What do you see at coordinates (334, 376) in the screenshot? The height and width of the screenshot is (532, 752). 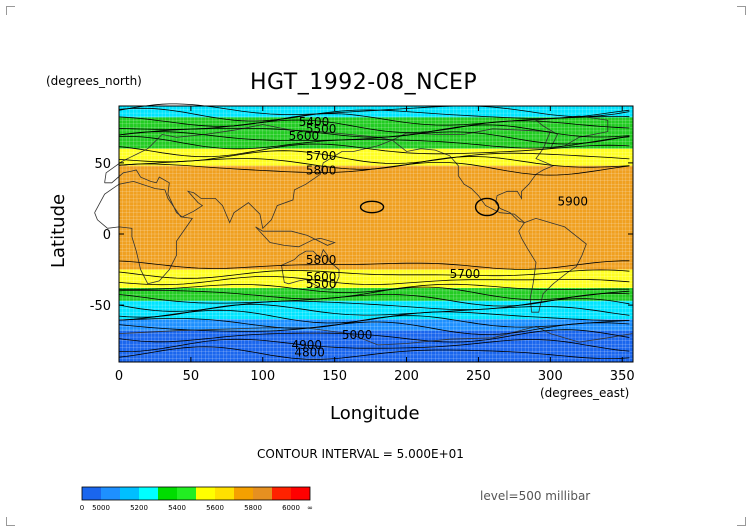 I see `x-tick-label: 150` at bounding box center [334, 376].